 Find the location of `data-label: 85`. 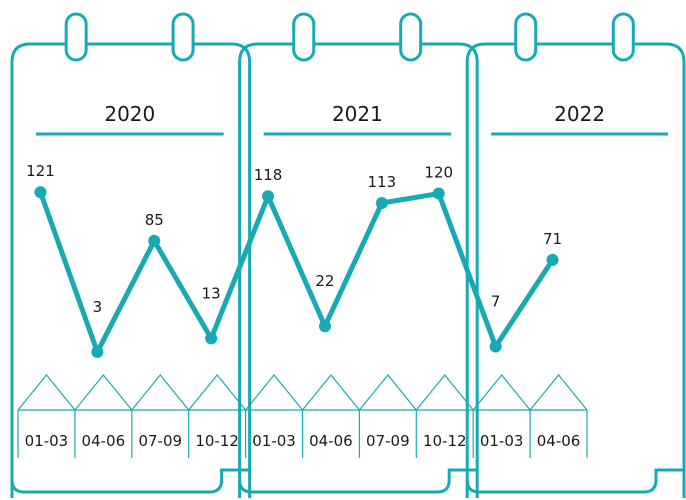

data-label: 85 is located at coordinates (154, 220).